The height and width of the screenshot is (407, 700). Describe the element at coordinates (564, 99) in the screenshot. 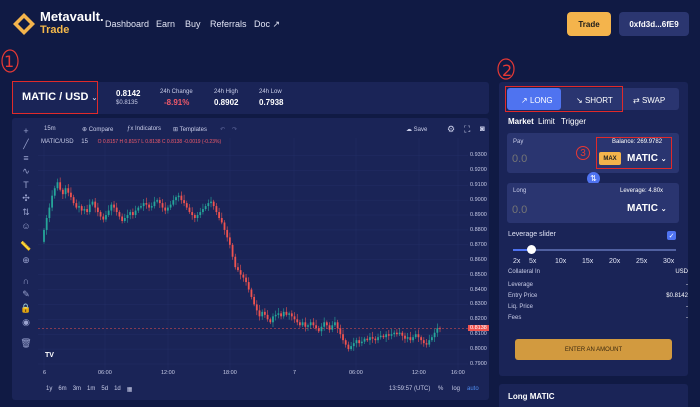

I see `annotation-box-tabs` at that location.